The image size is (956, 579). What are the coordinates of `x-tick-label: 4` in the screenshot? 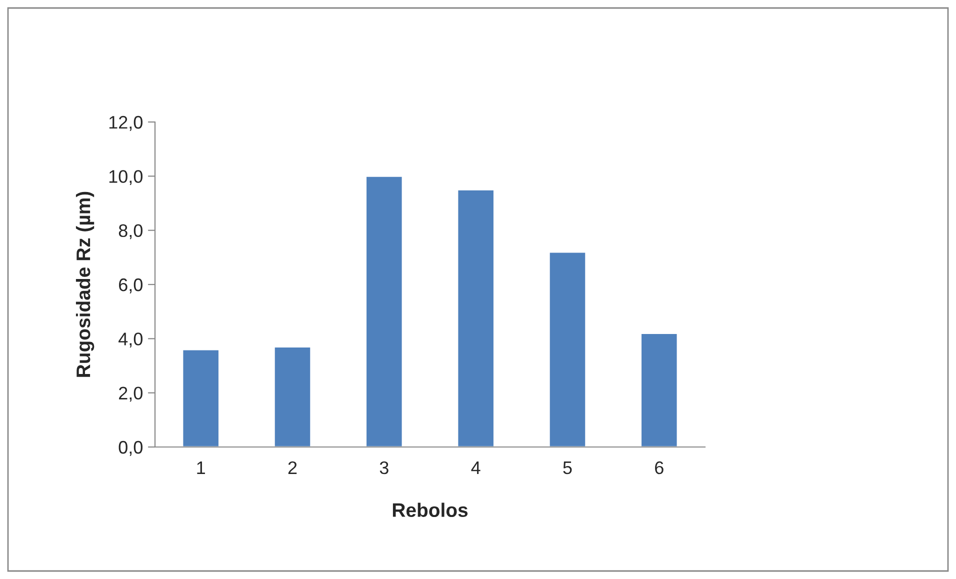 It's located at (475, 468).